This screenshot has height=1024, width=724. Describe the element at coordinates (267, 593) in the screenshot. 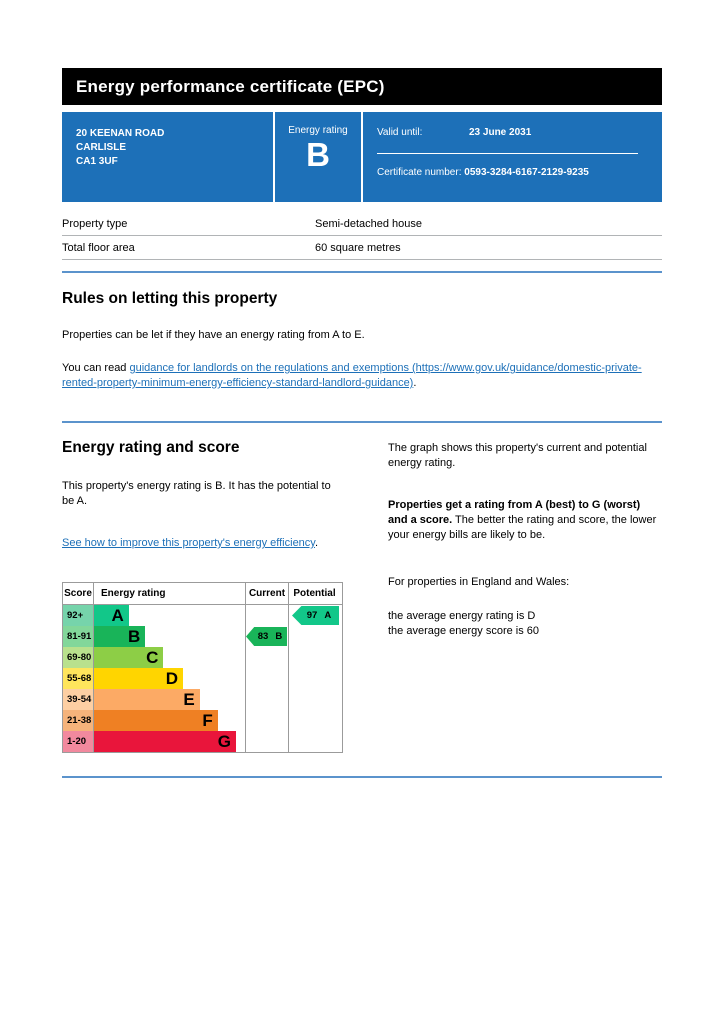

I see `chart-header-current: Current` at that location.